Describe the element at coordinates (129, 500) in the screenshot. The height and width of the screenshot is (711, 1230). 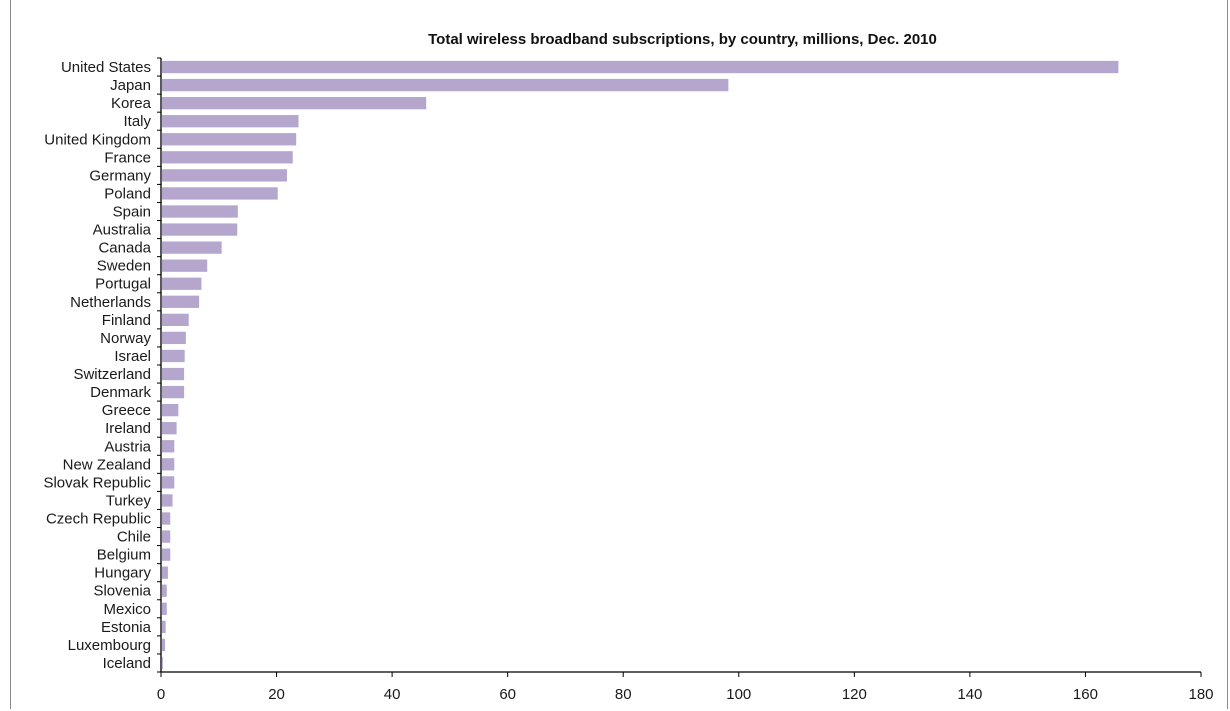
I see `category-label: Turkey` at that location.